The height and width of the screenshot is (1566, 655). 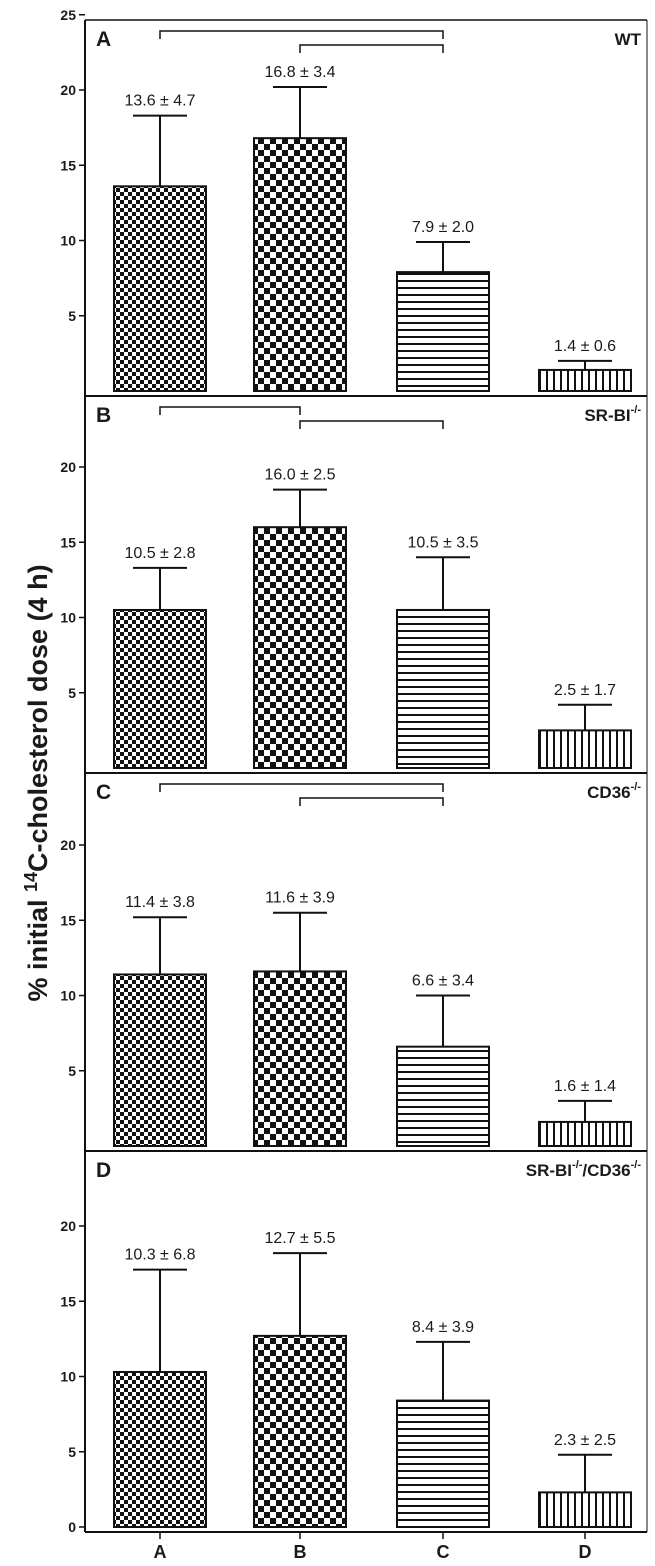 What do you see at coordinates (442, 542) in the screenshot?
I see `bar-value-label: 10.5 ± 3.5` at bounding box center [442, 542].